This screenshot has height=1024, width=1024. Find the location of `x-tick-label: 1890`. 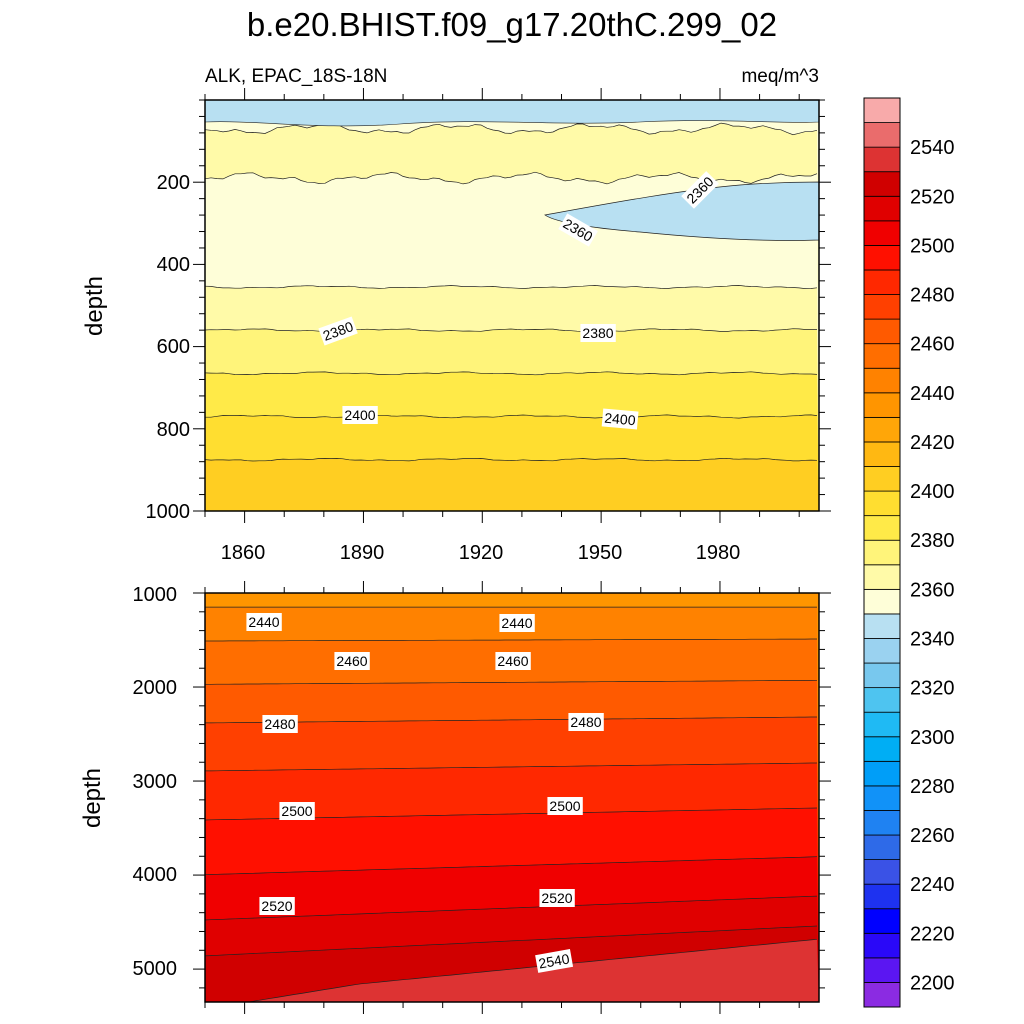

x-tick-label: 1890 is located at coordinates (362, 553).